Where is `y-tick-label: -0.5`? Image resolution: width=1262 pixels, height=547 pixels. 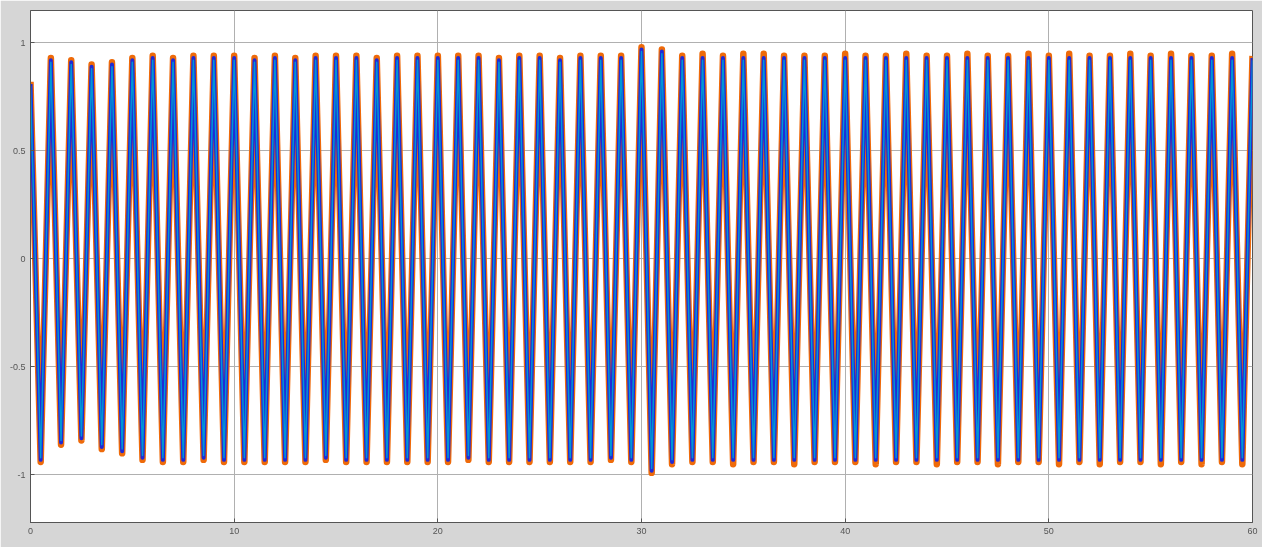
y-tick-label: -0.5 is located at coordinates (17, 366).